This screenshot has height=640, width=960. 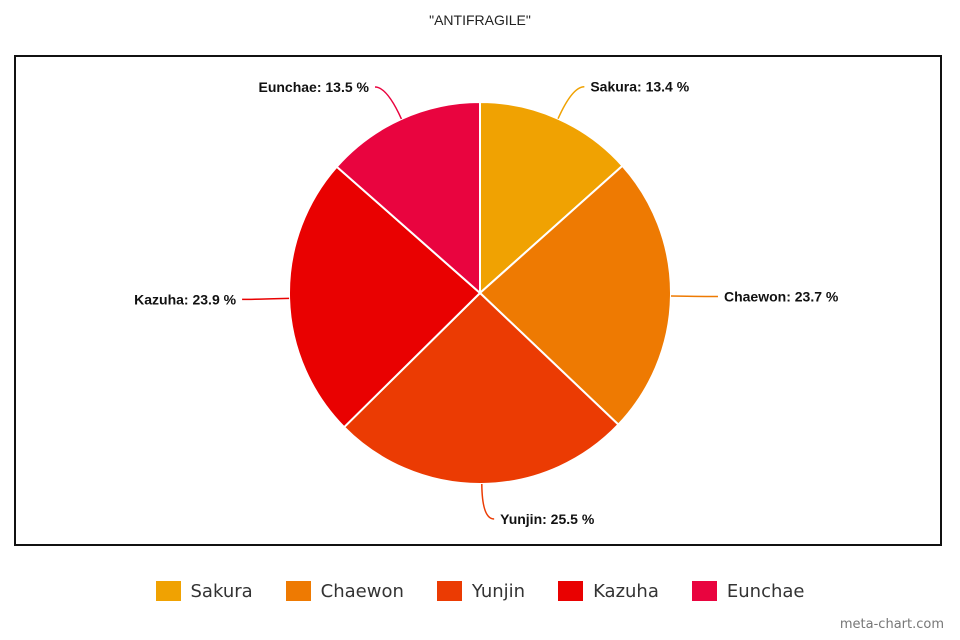 What do you see at coordinates (694, 296) in the screenshot?
I see `leader-line-chaewon` at bounding box center [694, 296].